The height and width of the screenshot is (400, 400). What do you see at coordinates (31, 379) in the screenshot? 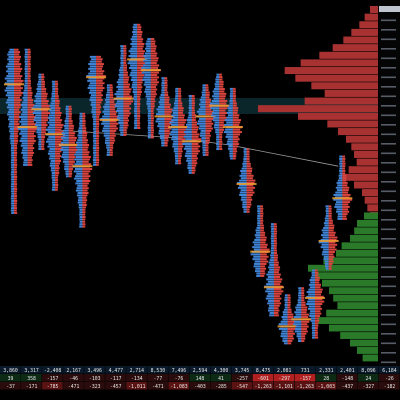
I see `table-cell-value: 358` at bounding box center [31, 379].